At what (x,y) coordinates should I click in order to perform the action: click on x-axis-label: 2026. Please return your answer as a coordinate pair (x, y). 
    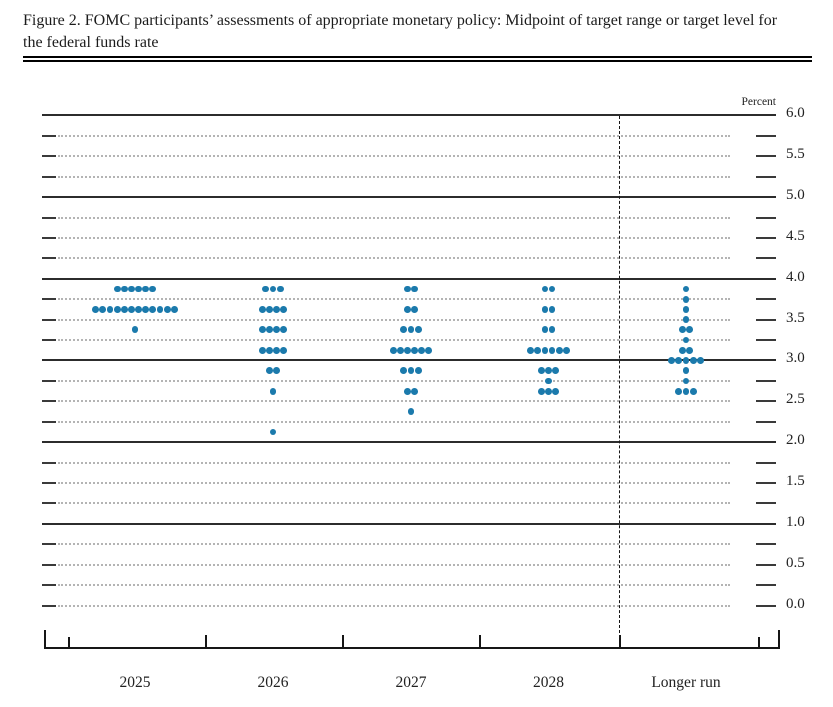
    Looking at the image, I should click on (273, 682).